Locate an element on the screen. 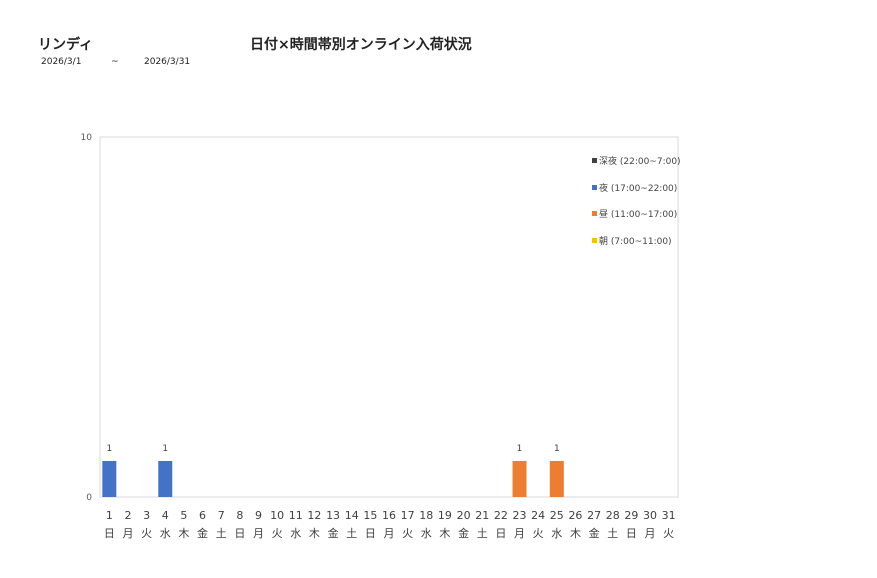 The width and height of the screenshot is (877, 578). x-tick-label: 10 is located at coordinates (277, 515).